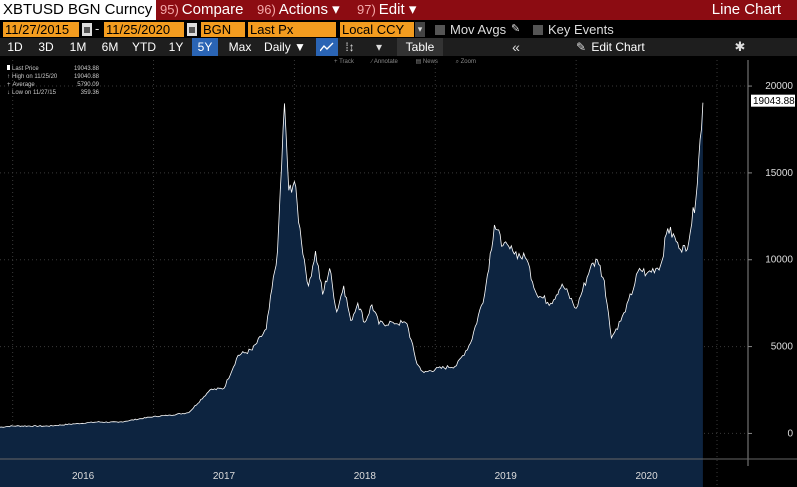 The width and height of the screenshot is (797, 487). Describe the element at coordinates (212, 9) in the screenshot. I see `compare-menu-label: Compare` at that location.